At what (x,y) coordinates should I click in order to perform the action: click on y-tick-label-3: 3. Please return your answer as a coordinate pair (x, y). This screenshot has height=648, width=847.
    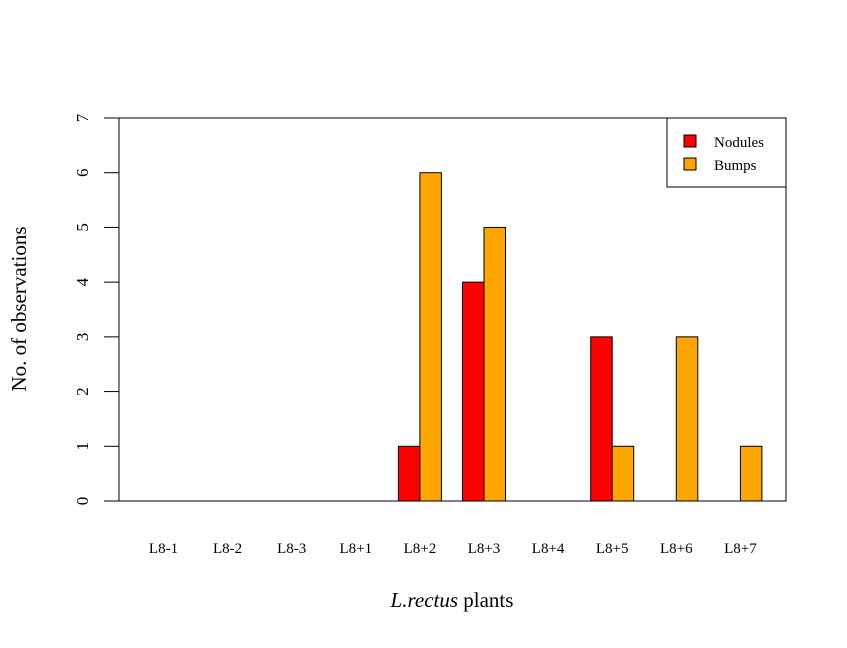
    Looking at the image, I should click on (82, 337).